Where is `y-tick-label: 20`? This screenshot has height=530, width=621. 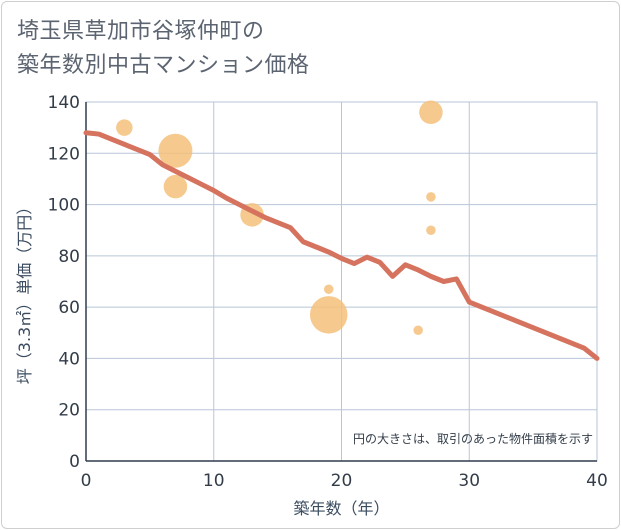
y-tick-label: 20 is located at coordinates (69, 411).